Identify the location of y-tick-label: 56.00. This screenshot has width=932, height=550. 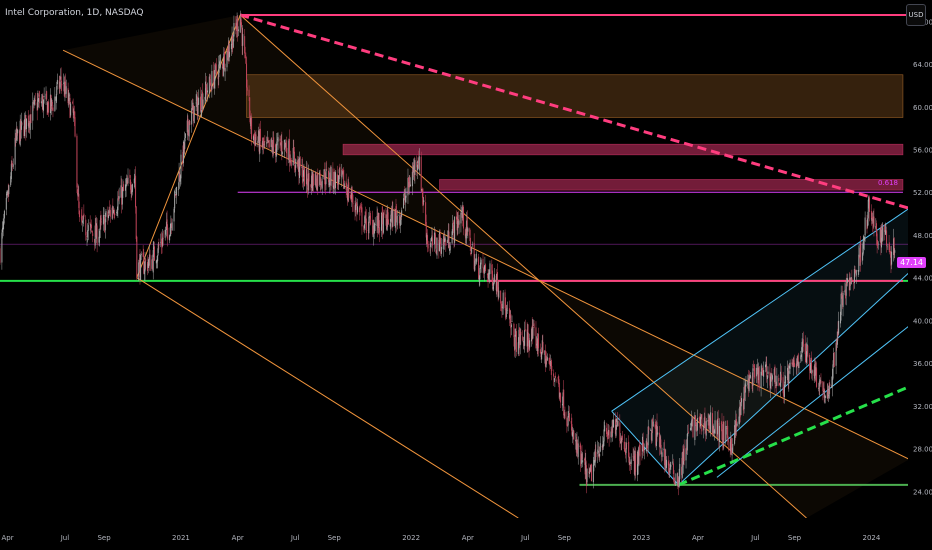
(922, 151).